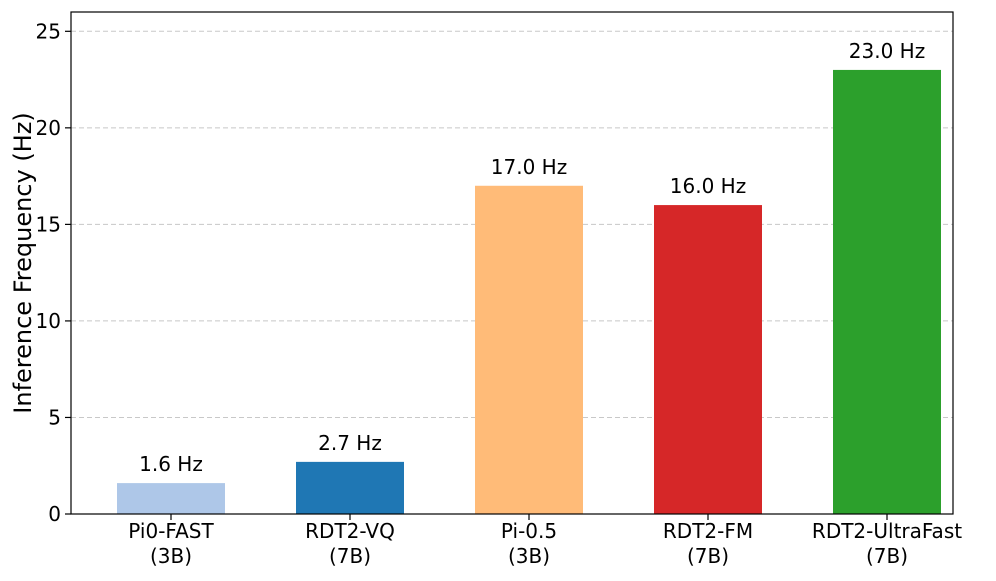 Image resolution: width=996 pixels, height=581 pixels. Describe the element at coordinates (23, 262) in the screenshot. I see `y-axis-title: Inference Frequency (Hz)` at that location.